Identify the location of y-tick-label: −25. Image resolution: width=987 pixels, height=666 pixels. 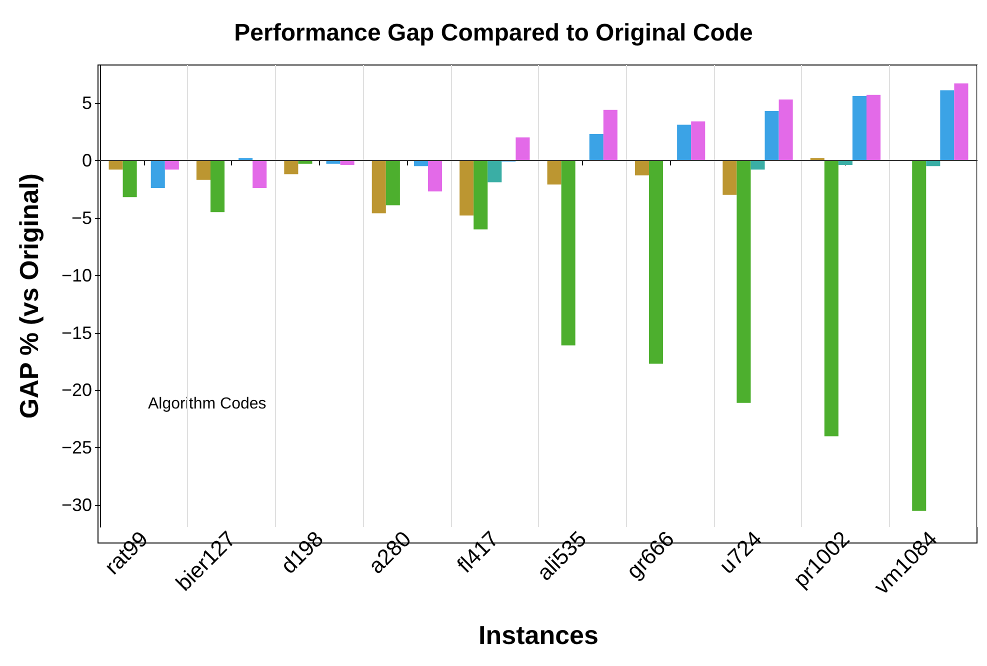
(76, 448).